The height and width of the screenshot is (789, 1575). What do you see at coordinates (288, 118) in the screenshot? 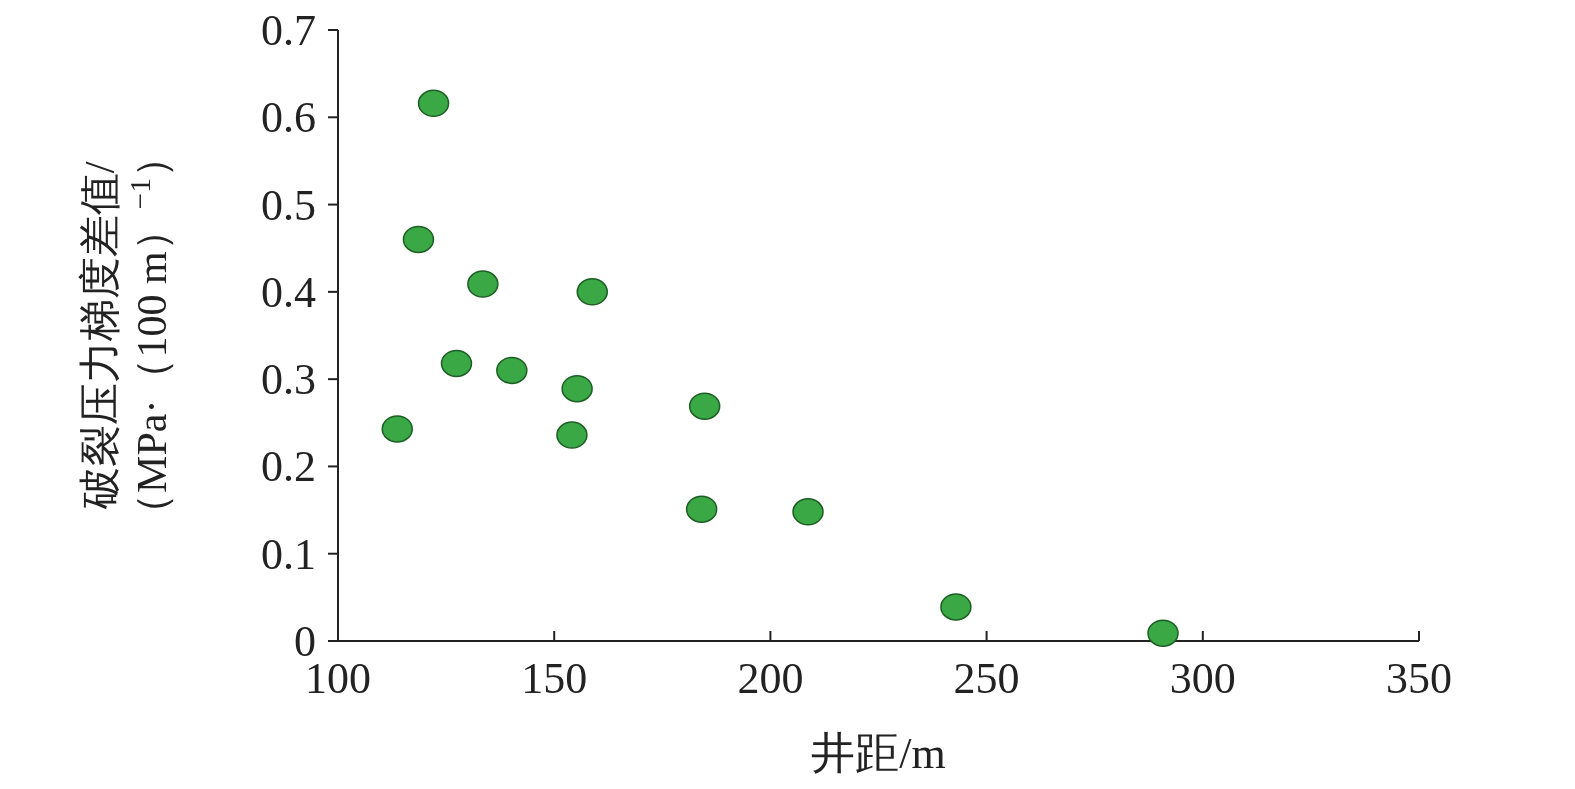
I see `y-tick-label: 0.6` at bounding box center [288, 118].